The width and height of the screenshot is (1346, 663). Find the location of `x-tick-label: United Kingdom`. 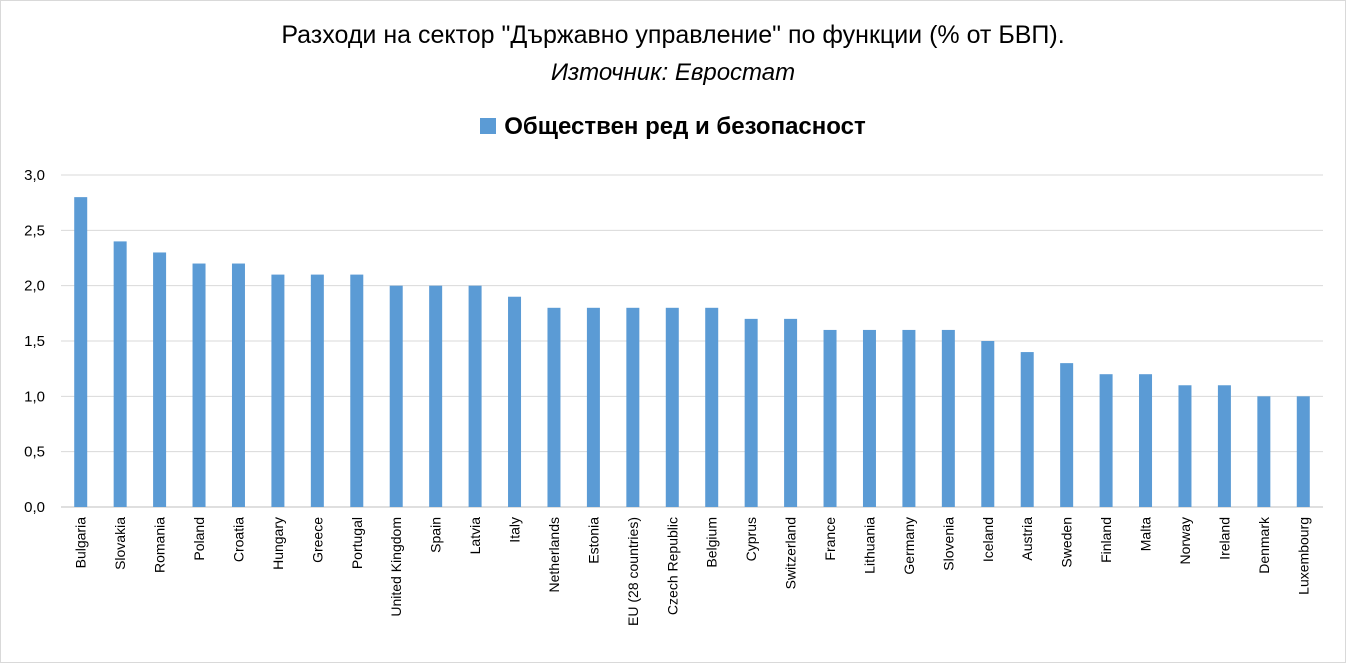

x-tick-label: United Kingdom is located at coordinates (396, 567).